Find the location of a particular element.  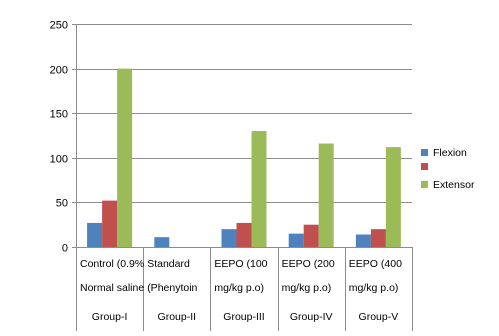

y-tick-label: 150 is located at coordinates (59, 115).